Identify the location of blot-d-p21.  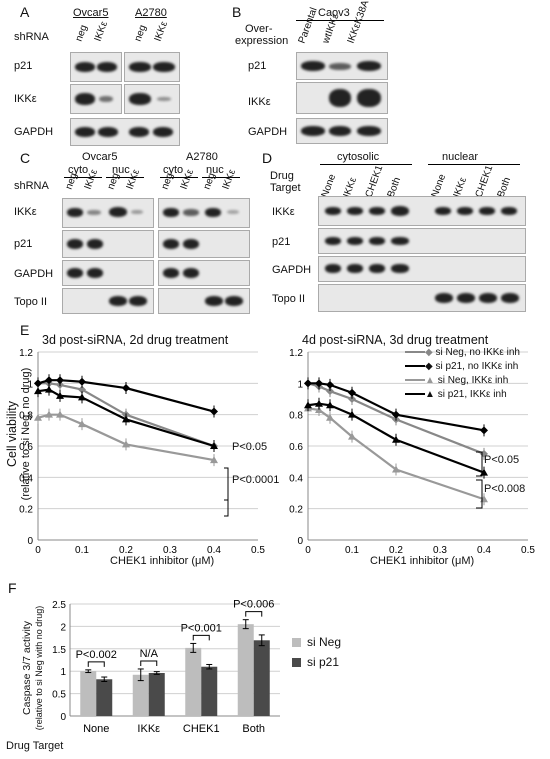
(422, 241).